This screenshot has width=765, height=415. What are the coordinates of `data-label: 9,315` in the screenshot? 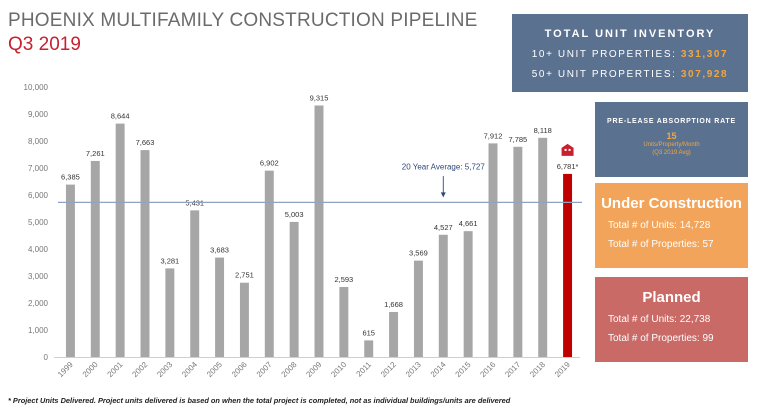 It's located at (319, 97).